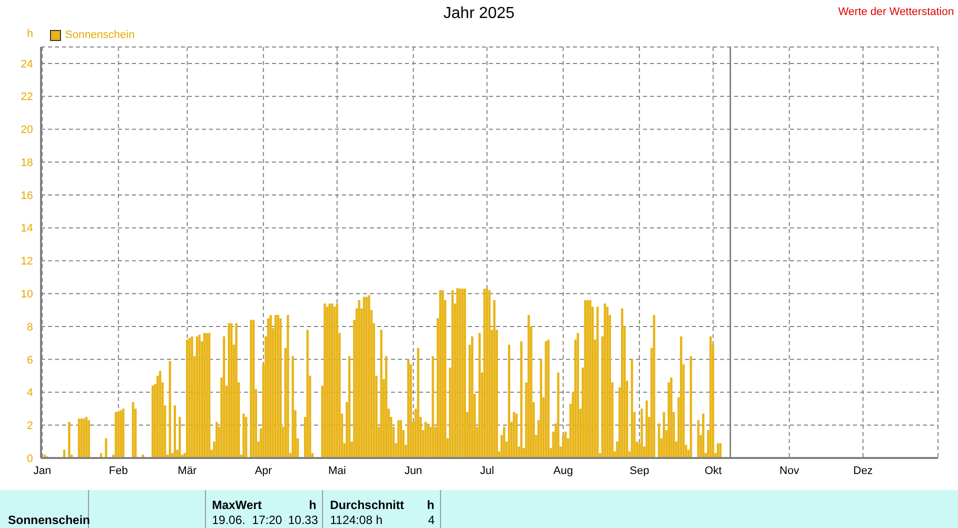 The image size is (958, 528). Describe the element at coordinates (99, 35) in the screenshot. I see `legend-label: Sonnenschein` at that location.